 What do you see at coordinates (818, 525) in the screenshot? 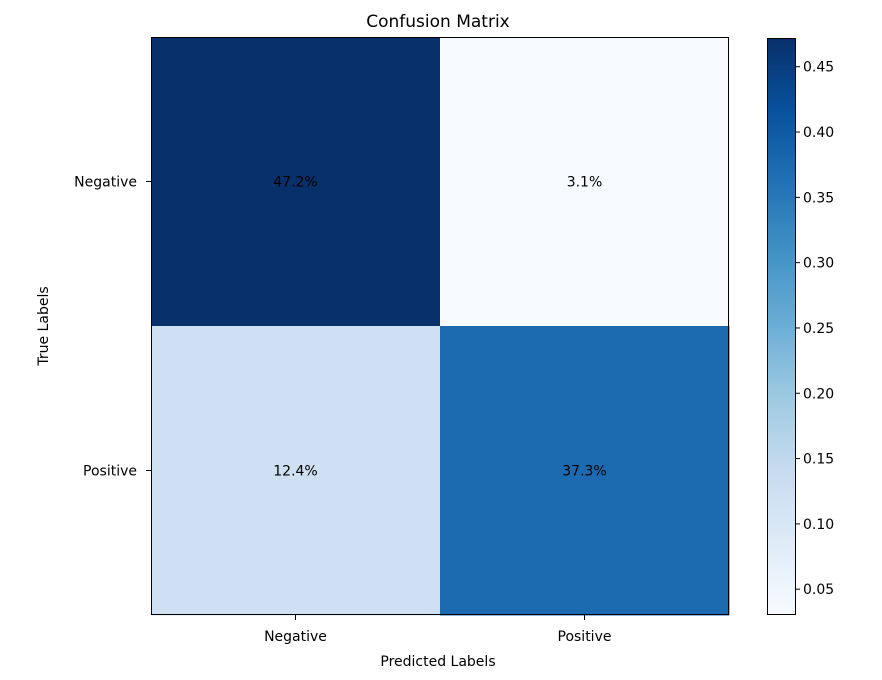
I see `colorbar-tick-label: 0.10` at bounding box center [818, 525].